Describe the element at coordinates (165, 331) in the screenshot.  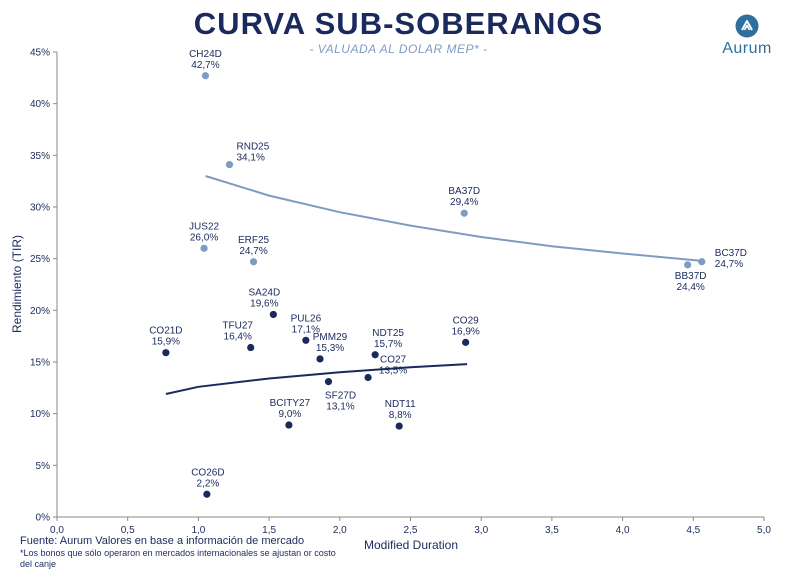
I see `point-name-label: CO21D` at that location.